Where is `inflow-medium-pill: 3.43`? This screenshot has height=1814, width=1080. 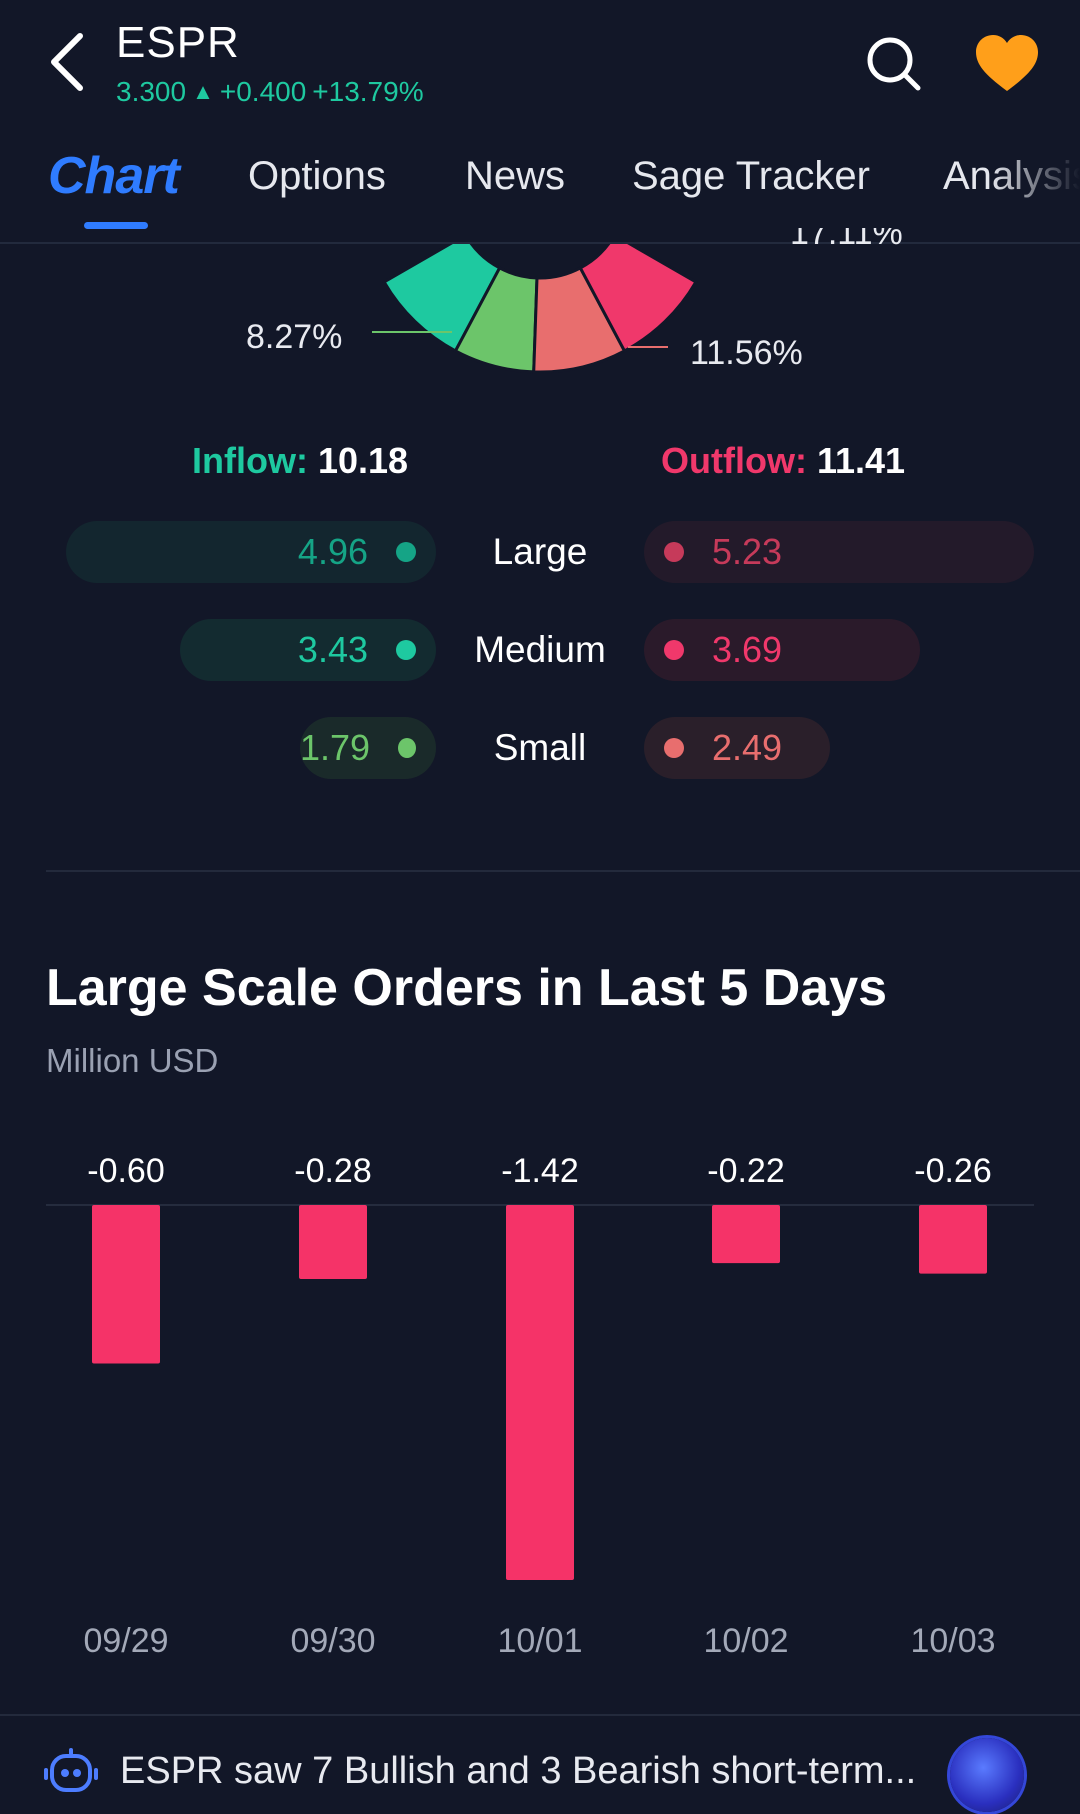
inflow-medium-pill: 3.43 is located at coordinates (308, 650).